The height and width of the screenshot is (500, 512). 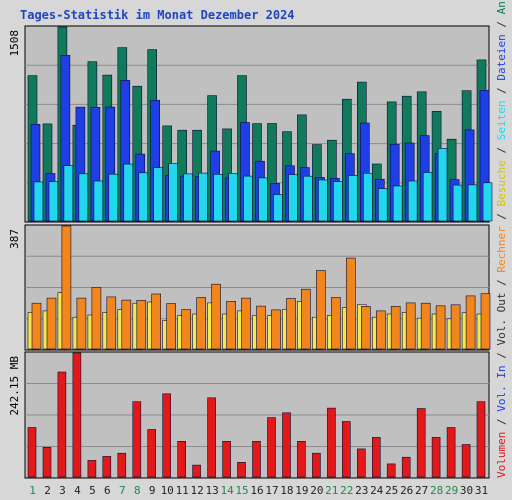 What do you see at coordinates (501, 120) in the screenshot?
I see `legend-part-10: Seiten` at bounding box center [501, 120].